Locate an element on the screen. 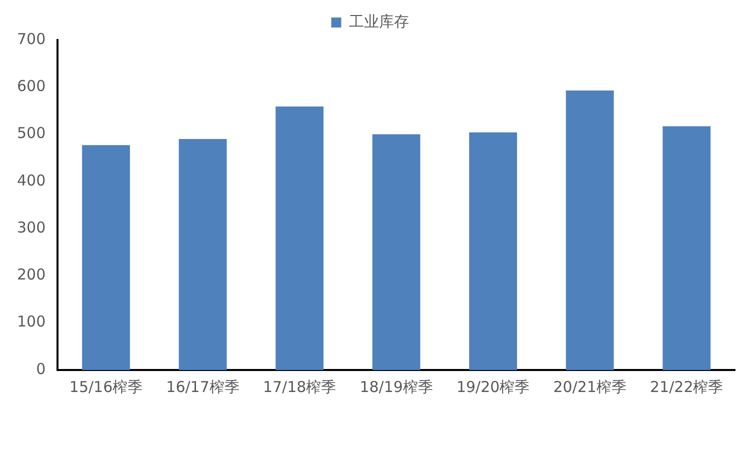 This screenshot has width=750, height=450. x-tick-label: 16/17榨季 is located at coordinates (203, 387).